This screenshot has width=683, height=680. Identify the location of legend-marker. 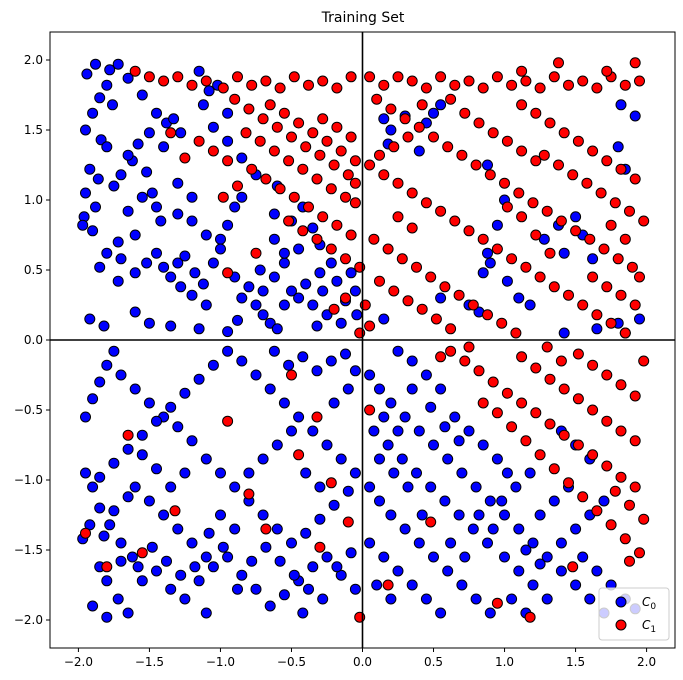
(621, 602).